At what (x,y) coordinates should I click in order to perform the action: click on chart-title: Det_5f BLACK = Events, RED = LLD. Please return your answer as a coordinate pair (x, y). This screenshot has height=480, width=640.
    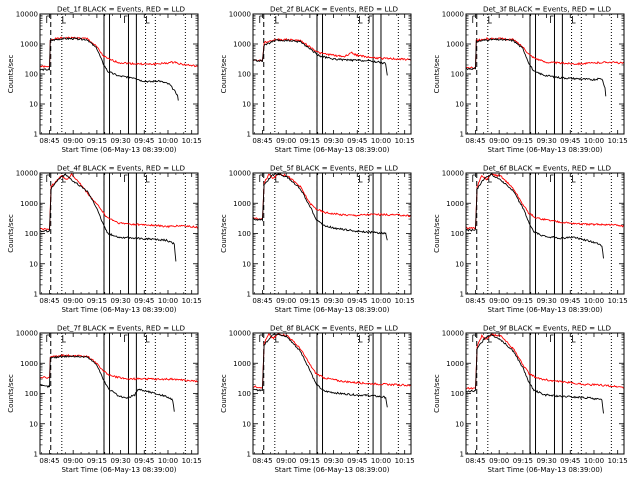
    Looking at the image, I should click on (334, 168).